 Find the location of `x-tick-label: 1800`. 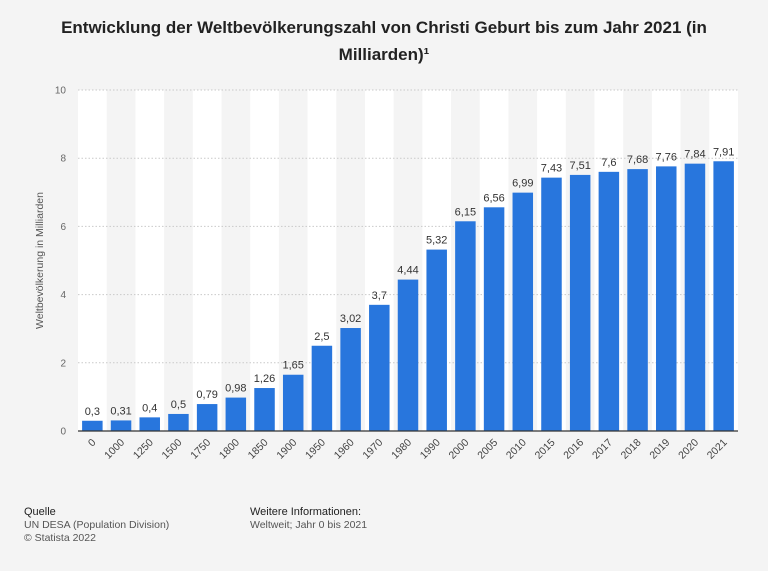

x-tick-label: 1800 is located at coordinates (229, 449).